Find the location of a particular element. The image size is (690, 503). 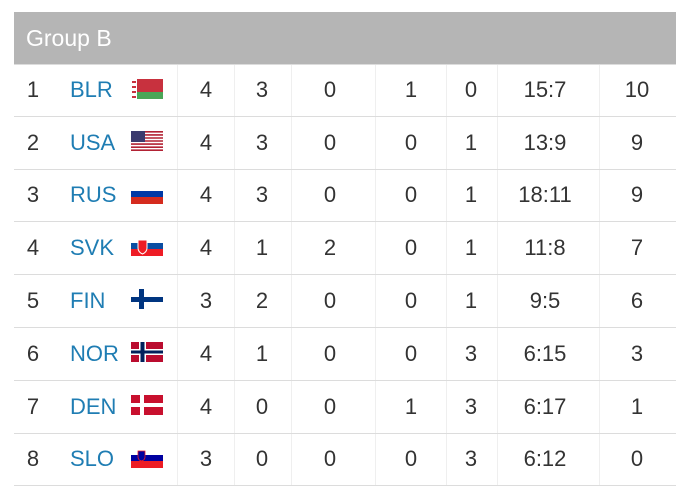

group-title: Group B is located at coordinates (345, 38).